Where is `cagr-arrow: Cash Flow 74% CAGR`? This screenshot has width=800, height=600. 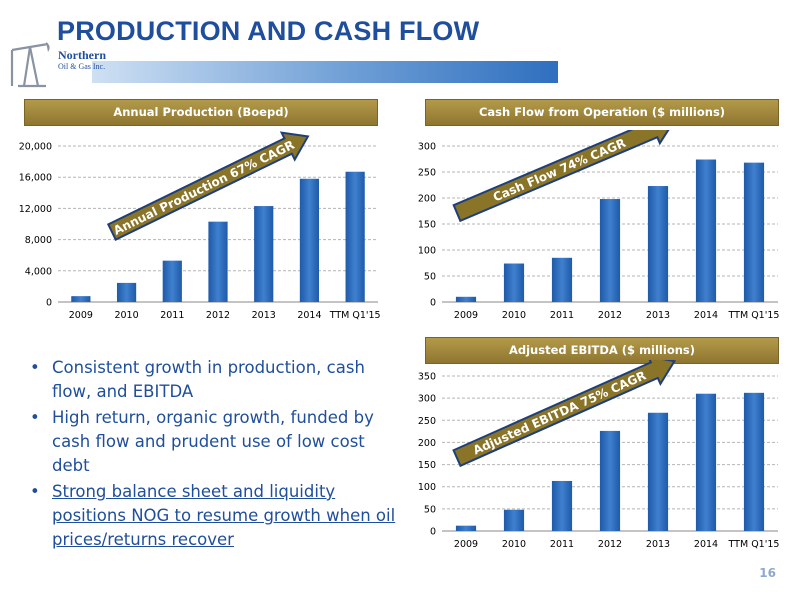
cagr-arrow: Cash Flow 74% CAGR is located at coordinates (564, 176).